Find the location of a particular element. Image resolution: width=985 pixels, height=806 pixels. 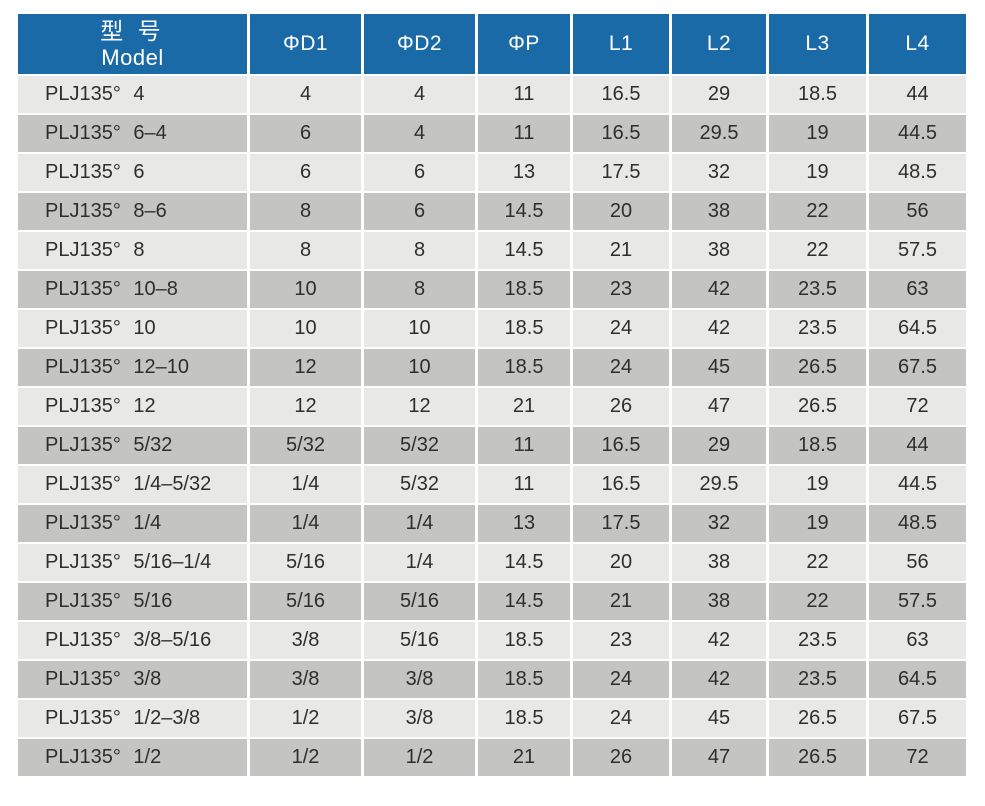

column-header-l3: L3 is located at coordinates (817, 44).